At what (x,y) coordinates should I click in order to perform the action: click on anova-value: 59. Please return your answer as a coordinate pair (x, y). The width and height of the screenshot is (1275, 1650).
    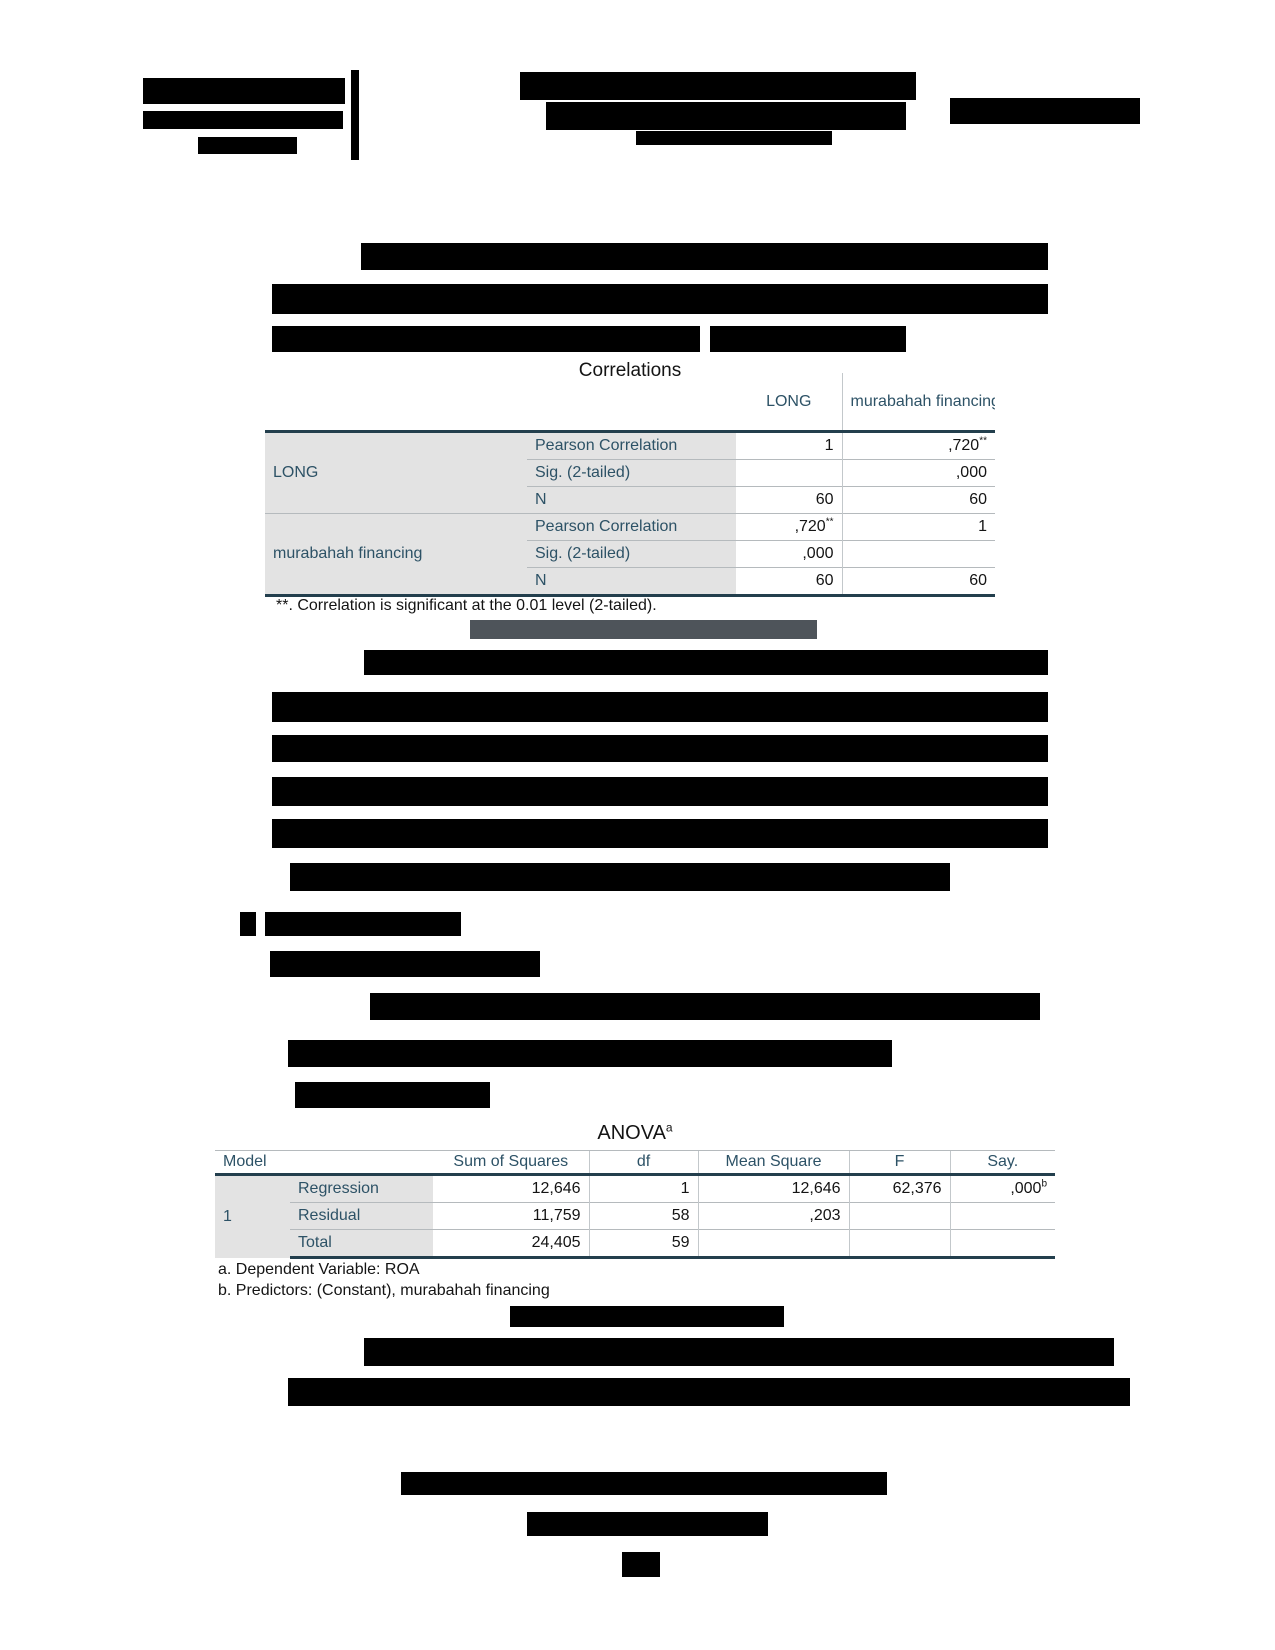
    Looking at the image, I should click on (643, 1244).